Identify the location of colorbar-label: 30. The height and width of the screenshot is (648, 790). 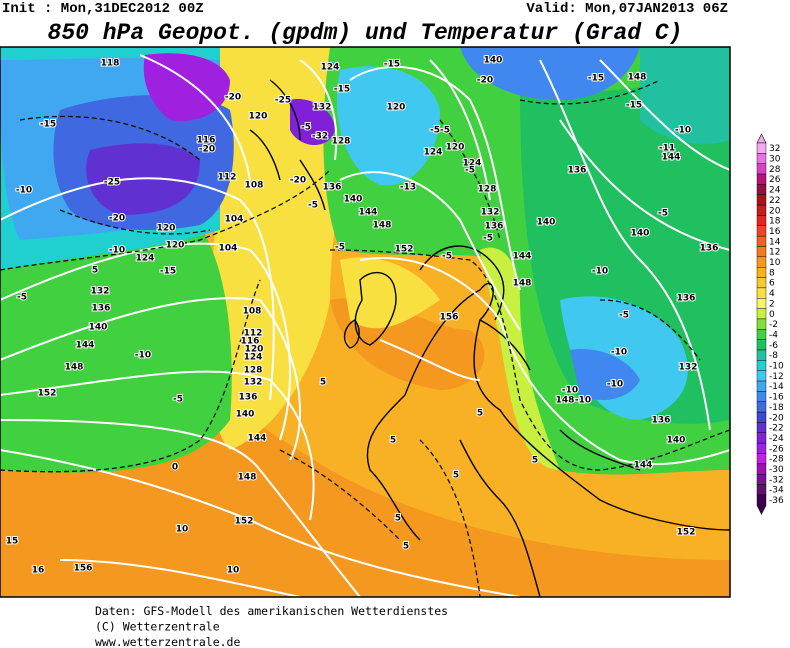
(775, 160).